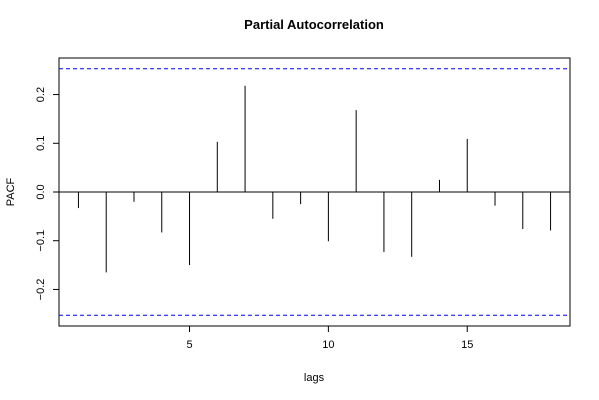 The height and width of the screenshot is (400, 599). What do you see at coordinates (41, 94) in the screenshot?
I see `y-tick-label: 0.2` at bounding box center [41, 94].